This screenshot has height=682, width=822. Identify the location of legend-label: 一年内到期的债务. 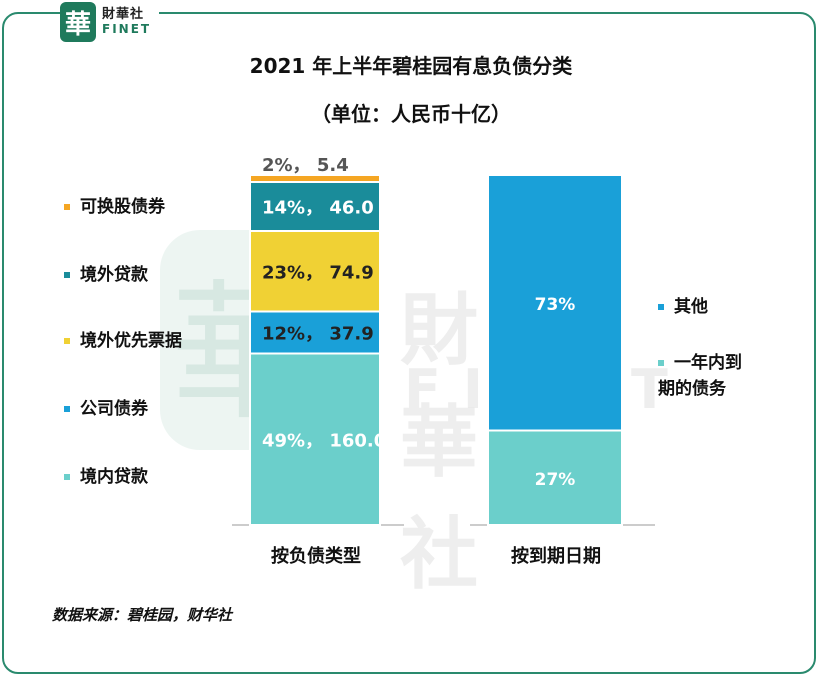
(700, 376).